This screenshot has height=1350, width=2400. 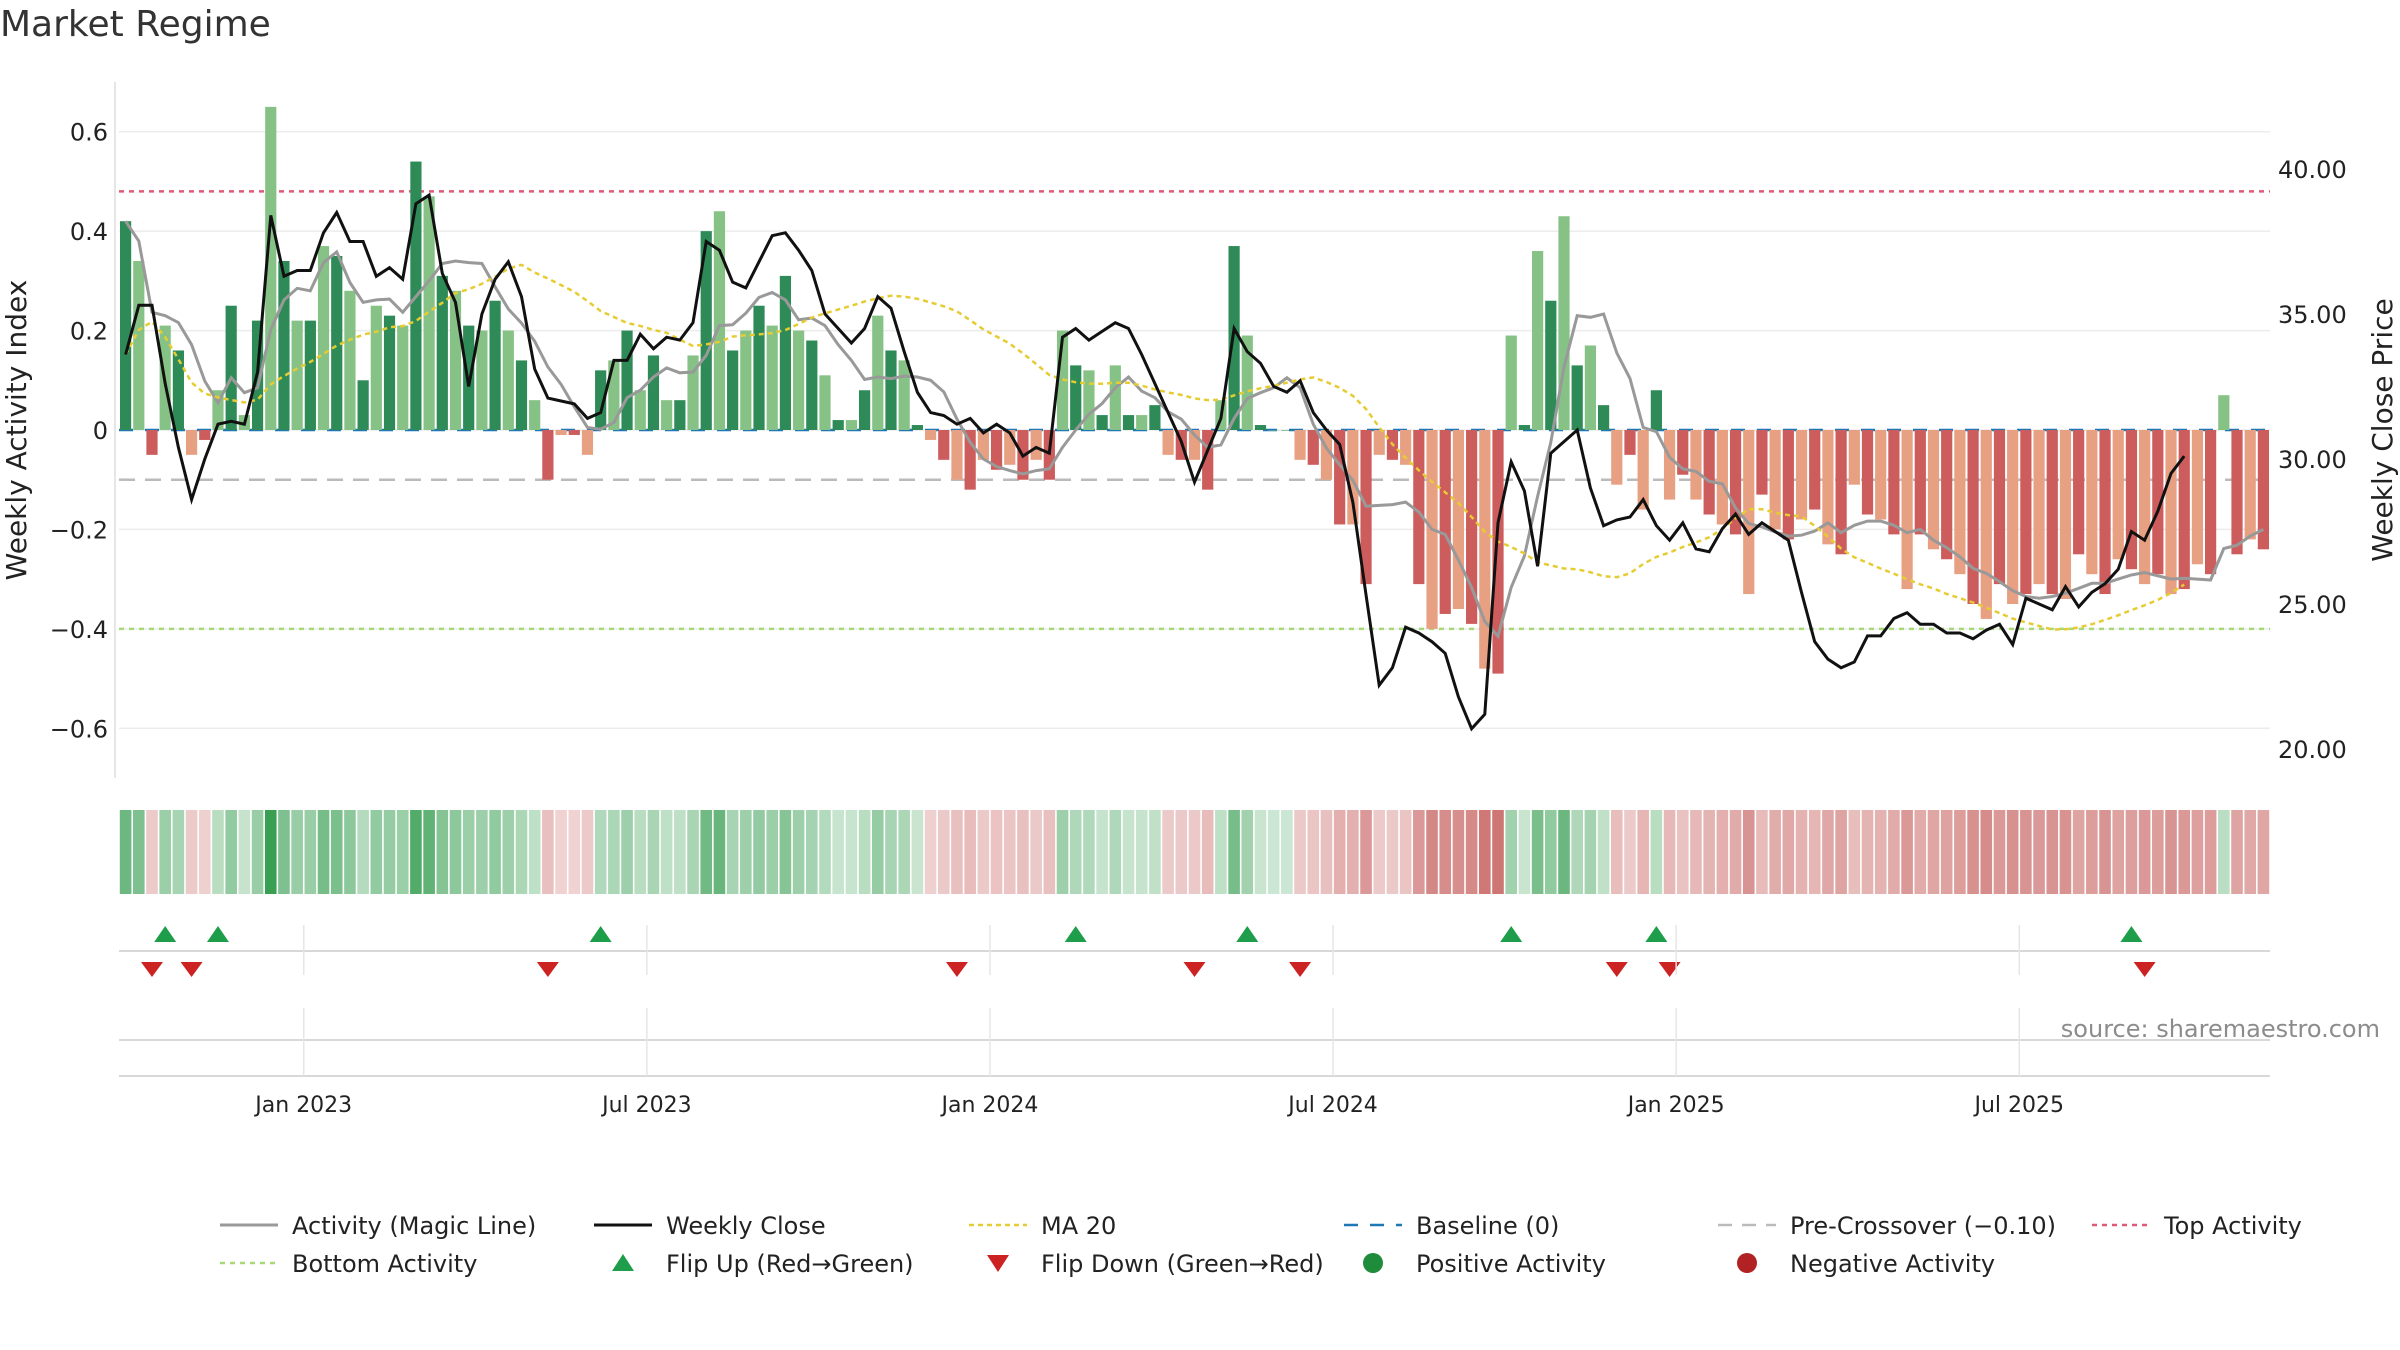 I want to click on y-tick-label: −0.6, so click(x=79, y=729).